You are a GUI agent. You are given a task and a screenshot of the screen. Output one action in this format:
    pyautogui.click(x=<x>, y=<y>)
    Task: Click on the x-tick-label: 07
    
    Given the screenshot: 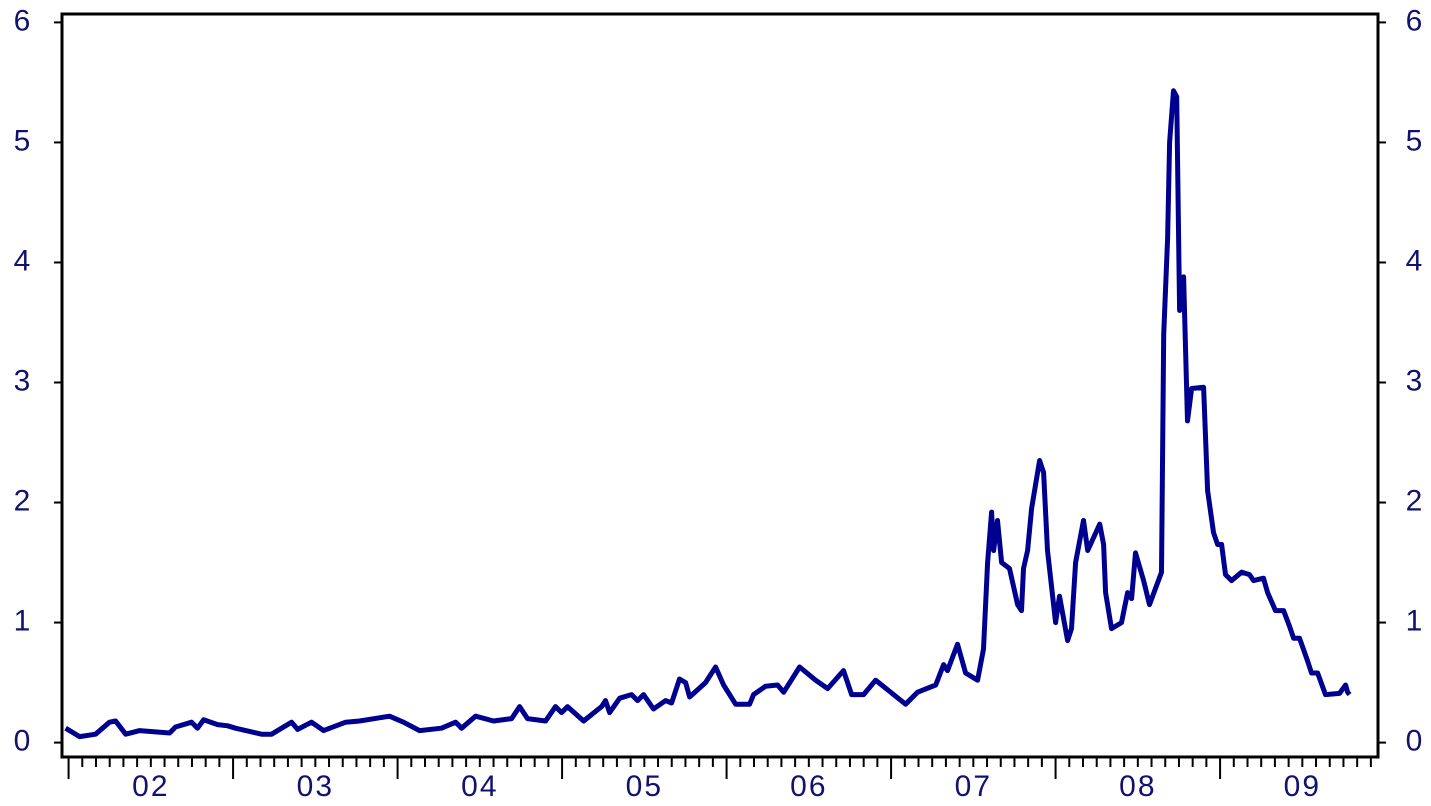 What is the action you would take?
    pyautogui.click(x=973, y=786)
    